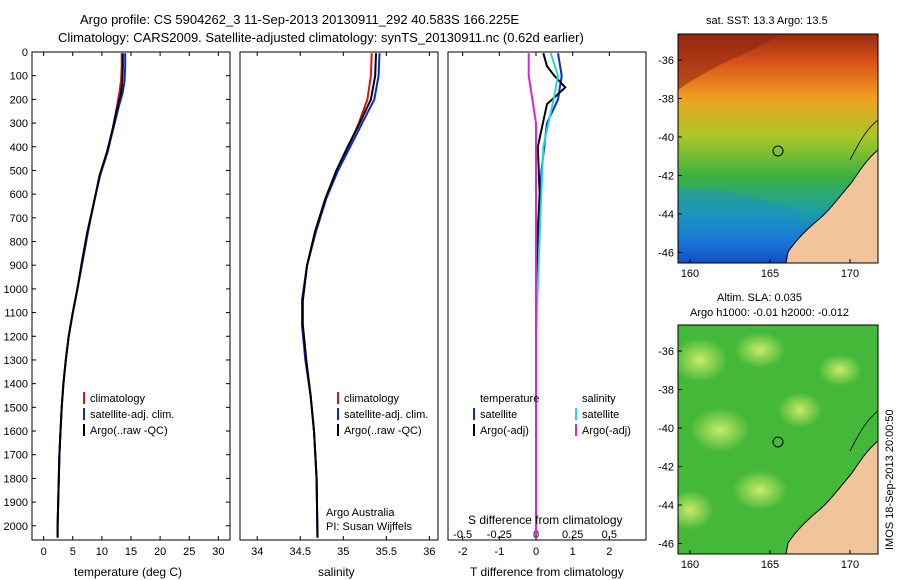 The image size is (900, 580). I want to click on salinity-annotation-line2: PI: Susan Wijffels, so click(369, 527).